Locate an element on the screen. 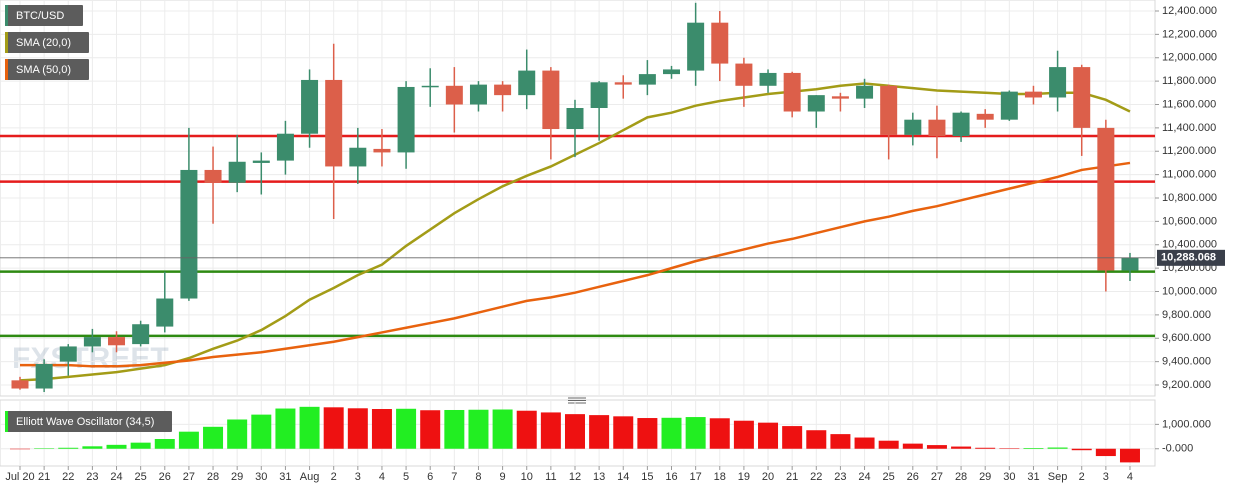 The height and width of the screenshot is (487, 1244). x-tick-label: Aug is located at coordinates (310, 477).